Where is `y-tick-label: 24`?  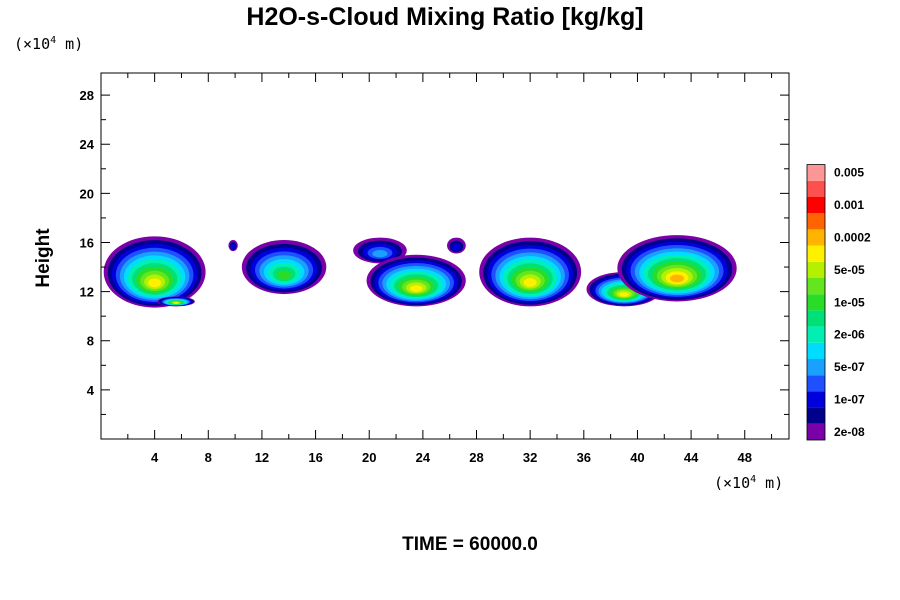
y-tick-label: 24 is located at coordinates (87, 144).